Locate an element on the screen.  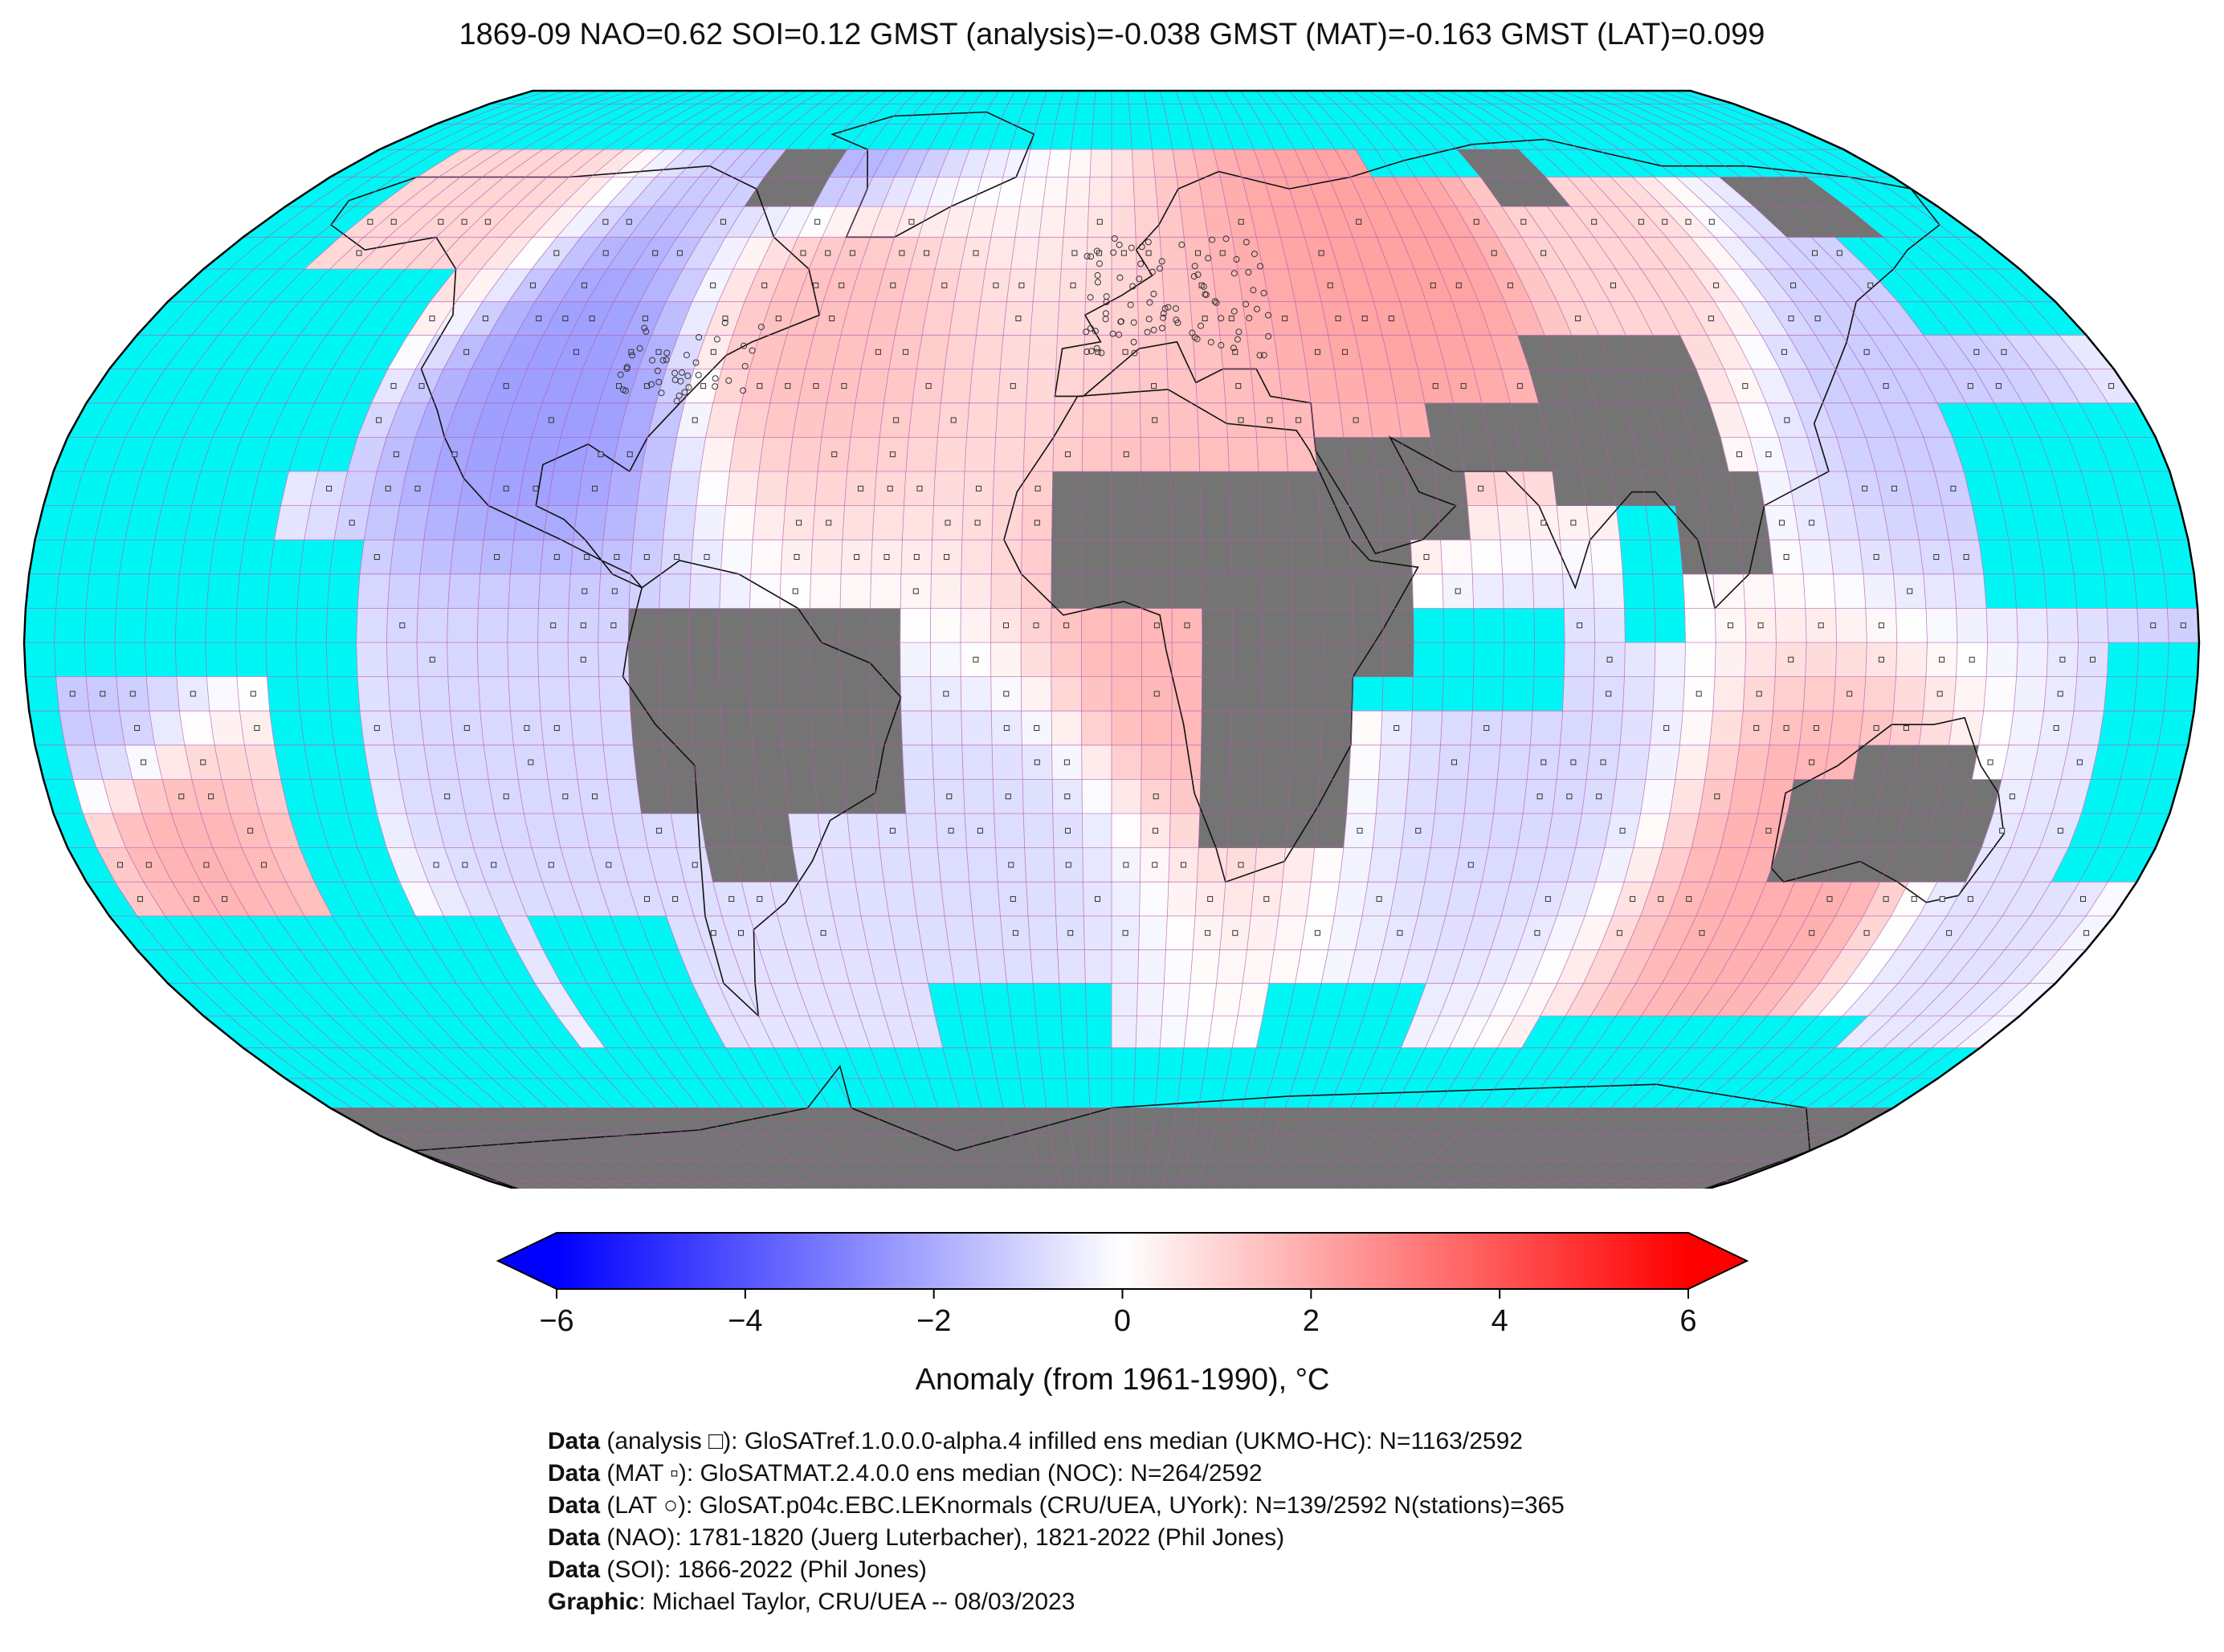
colorbar-label: Anomaly (from 1961-1990), °C is located at coordinates (1123, 1380).